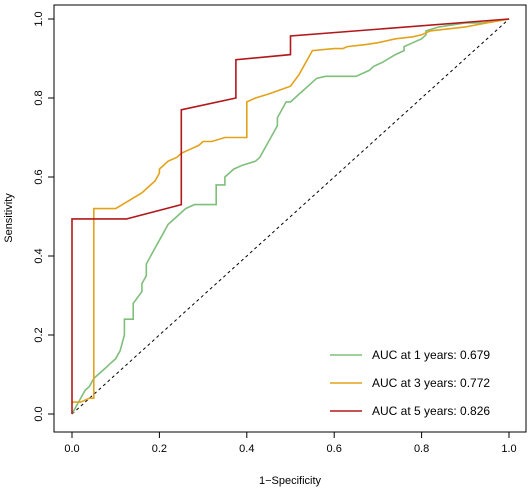 Image resolution: width=529 pixels, height=489 pixels. Describe the element at coordinates (334, 449) in the screenshot. I see `x-tick-label: 0.6` at that location.